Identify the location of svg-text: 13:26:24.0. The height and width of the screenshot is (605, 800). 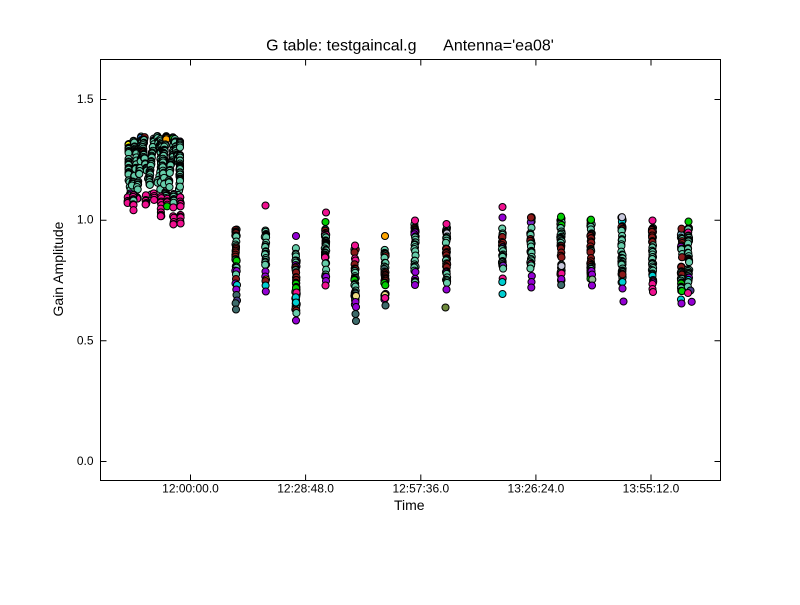
(536, 489).